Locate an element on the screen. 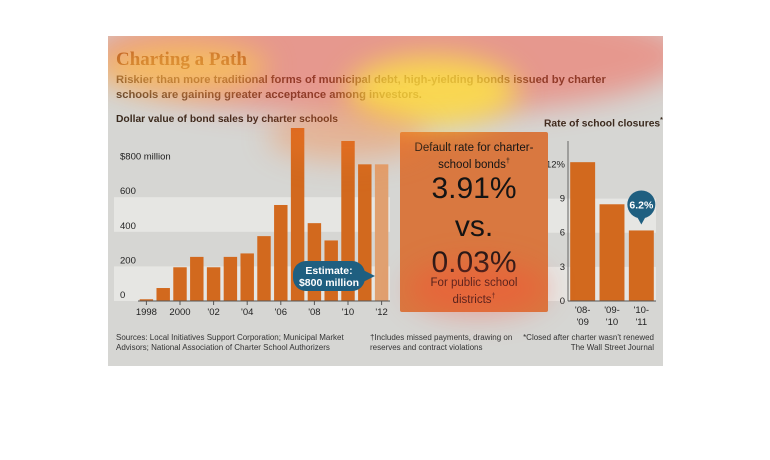 This screenshot has height=460, width=770. right-chart-title-text: Rate of school closures is located at coordinates (602, 124).